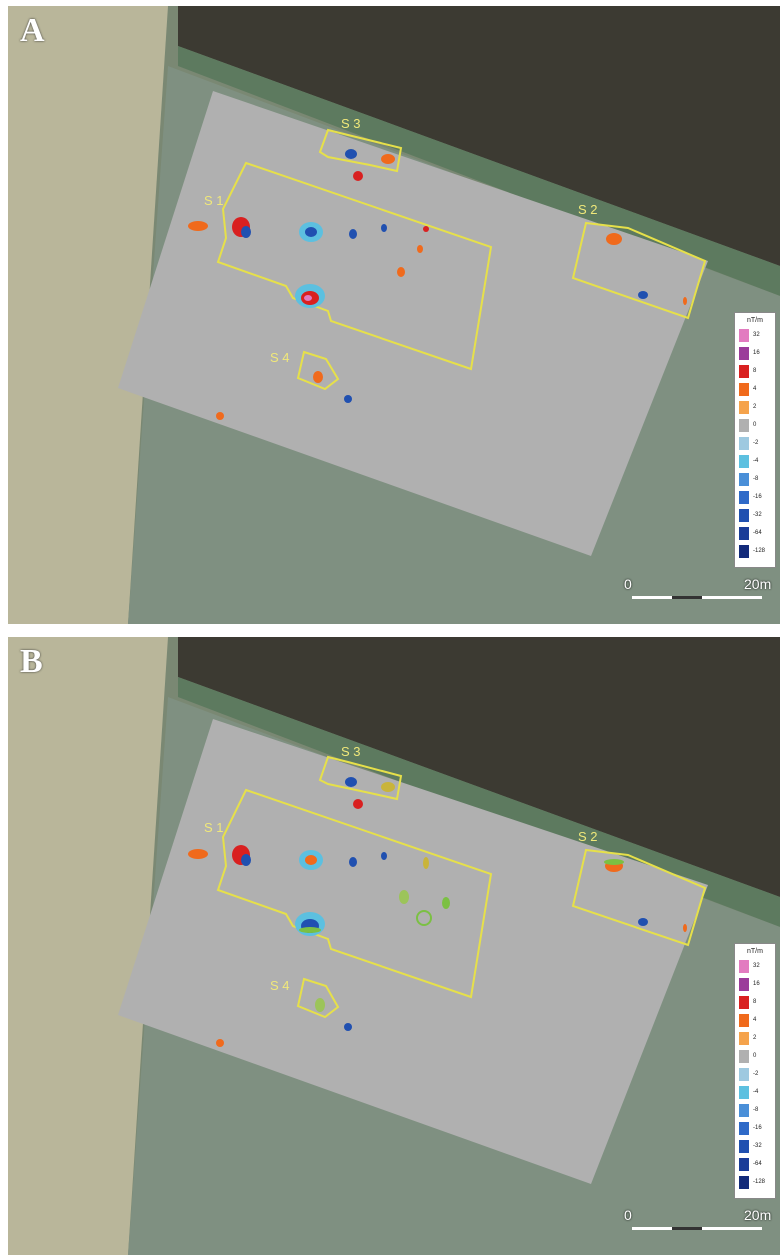 Image resolution: width=780 pixels, height=1256 pixels. I want to click on legend-entry: -8, so click(756, 1110).